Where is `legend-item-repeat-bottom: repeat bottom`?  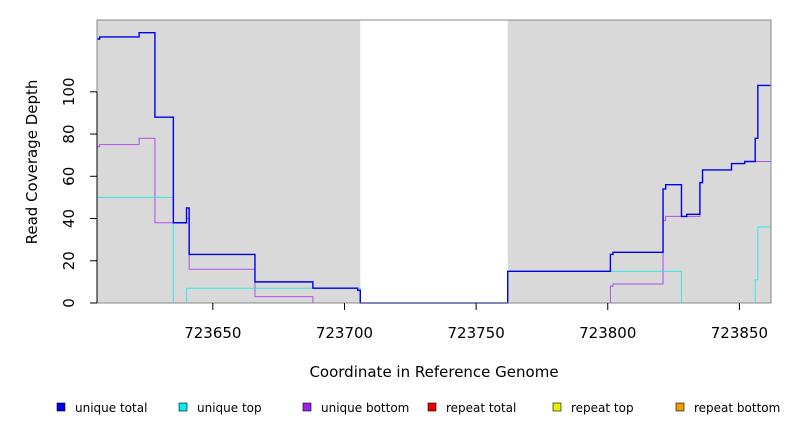
legend-item-repeat-bottom: repeat bottom is located at coordinates (728, 408).